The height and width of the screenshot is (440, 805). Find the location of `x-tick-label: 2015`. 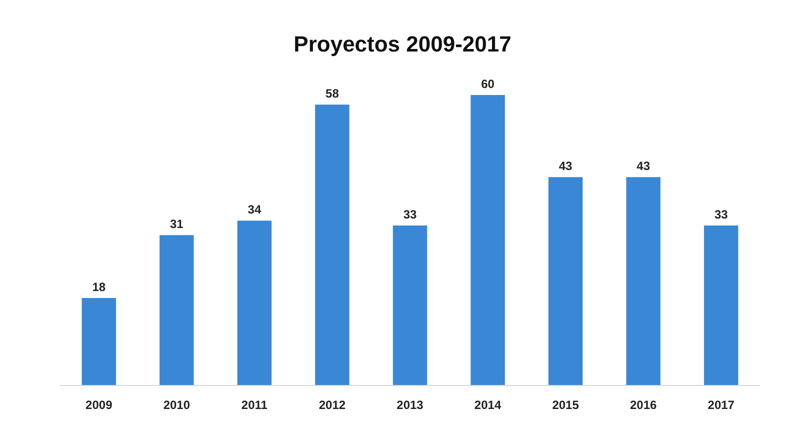

x-tick-label: 2015 is located at coordinates (566, 405).